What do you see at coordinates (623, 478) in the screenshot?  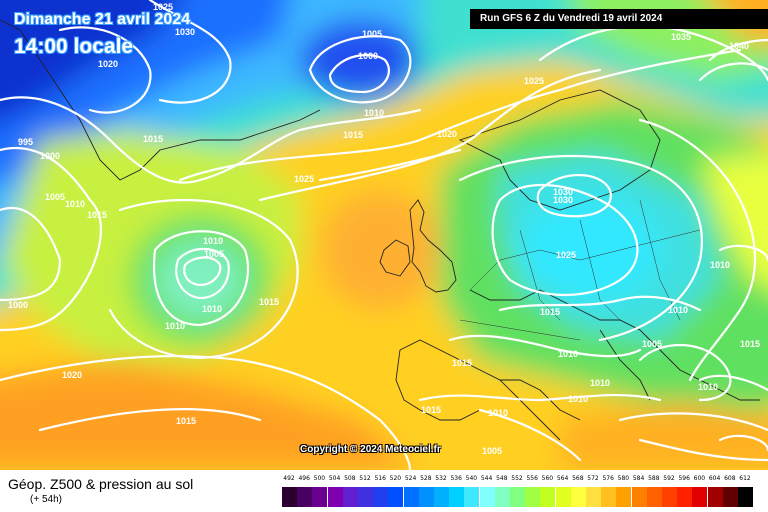 I see `scale-value-label: 580` at bounding box center [623, 478].